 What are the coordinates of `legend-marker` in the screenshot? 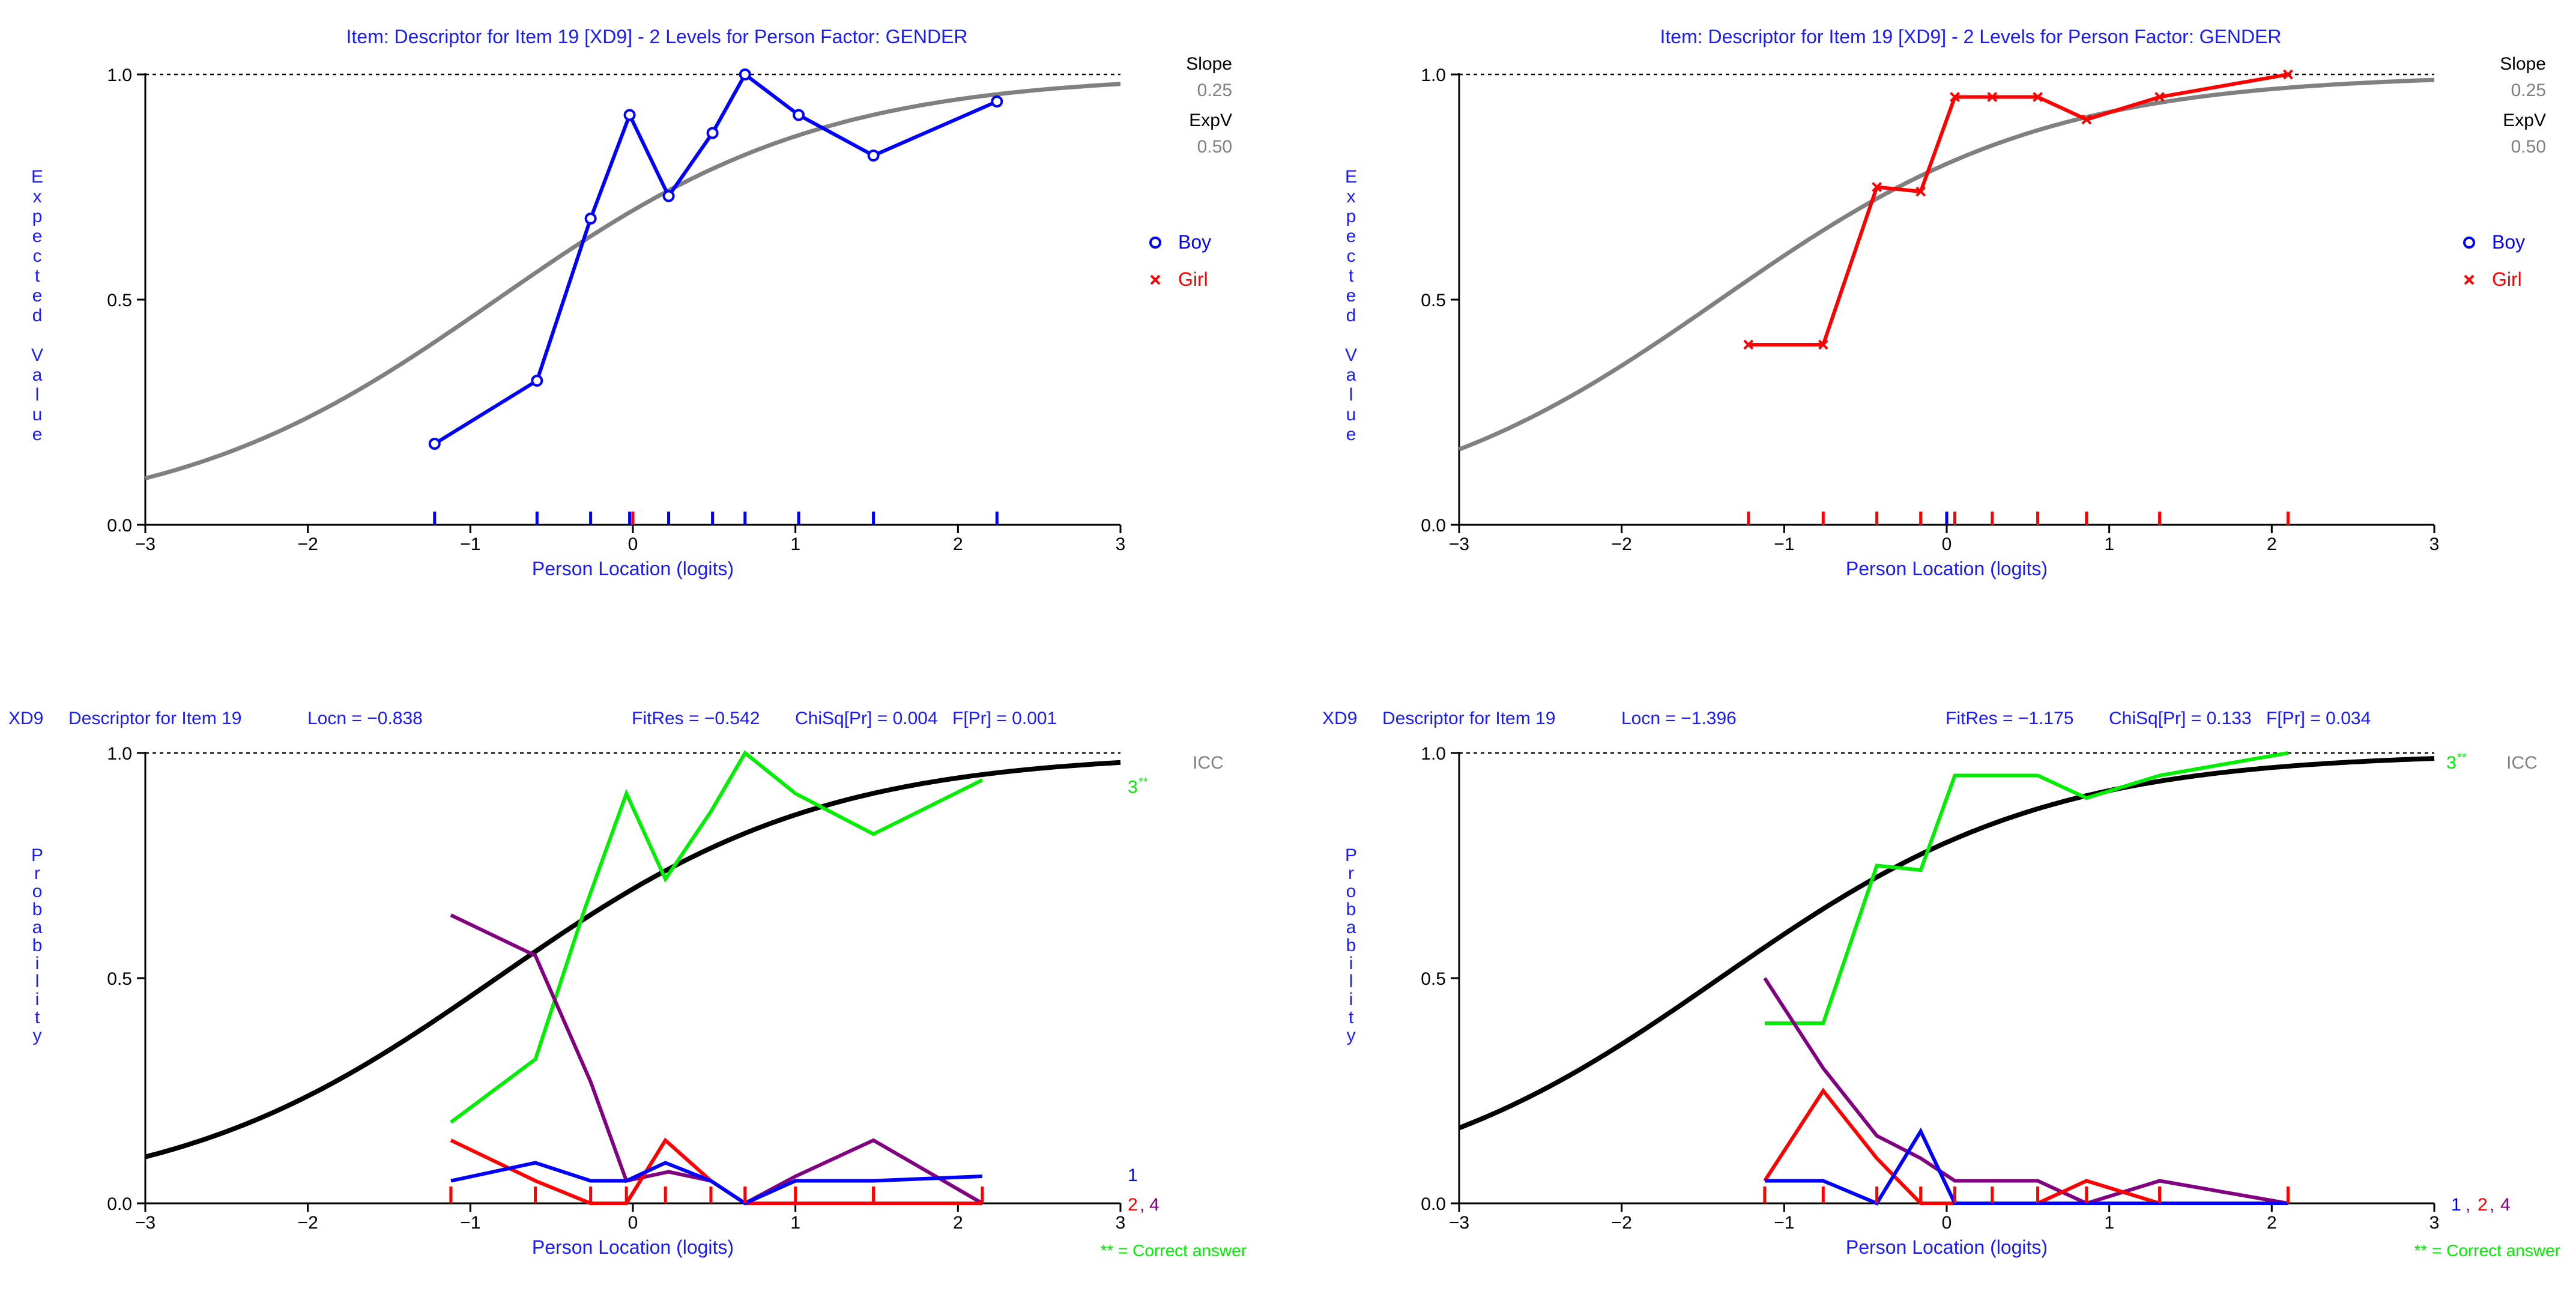 It's located at (1155, 279).